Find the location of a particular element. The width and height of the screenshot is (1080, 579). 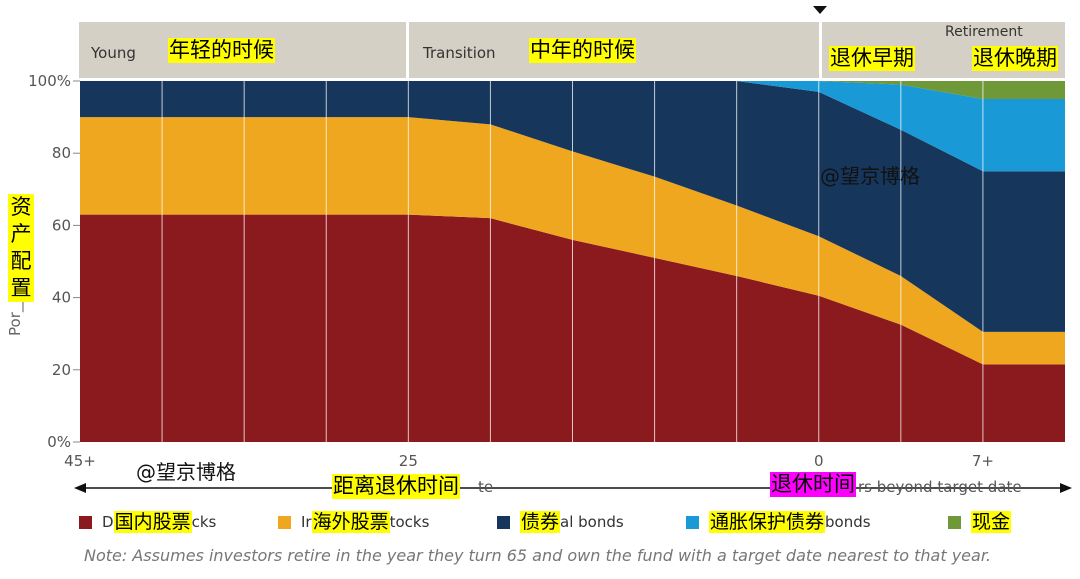

x-axis-title-fragment: te is located at coordinates (486, 487).